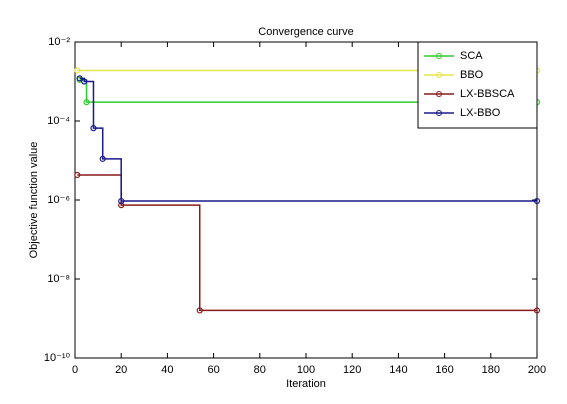 Image resolution: width=567 pixels, height=404 pixels. I want to click on x-axis-label: Iteration, so click(306, 384).